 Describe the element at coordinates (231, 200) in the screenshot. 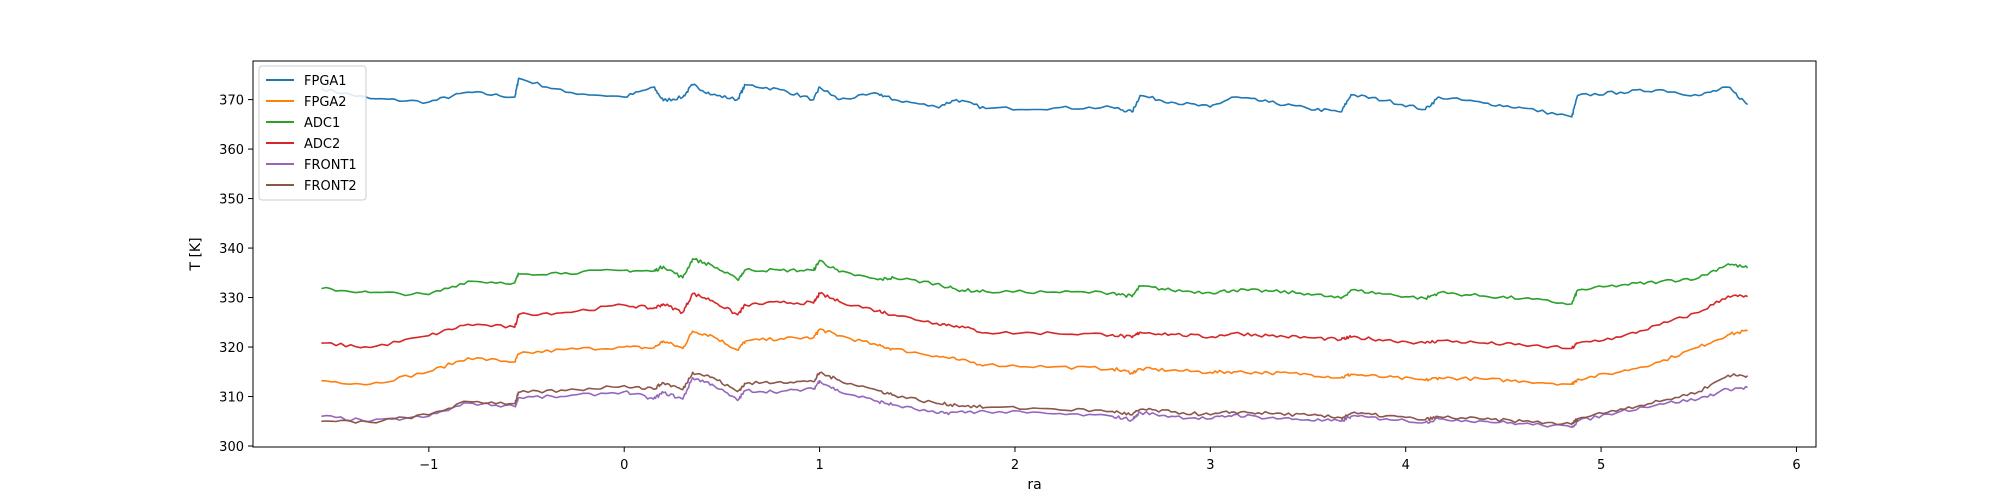

I see `y-tick-label: 350` at that location.